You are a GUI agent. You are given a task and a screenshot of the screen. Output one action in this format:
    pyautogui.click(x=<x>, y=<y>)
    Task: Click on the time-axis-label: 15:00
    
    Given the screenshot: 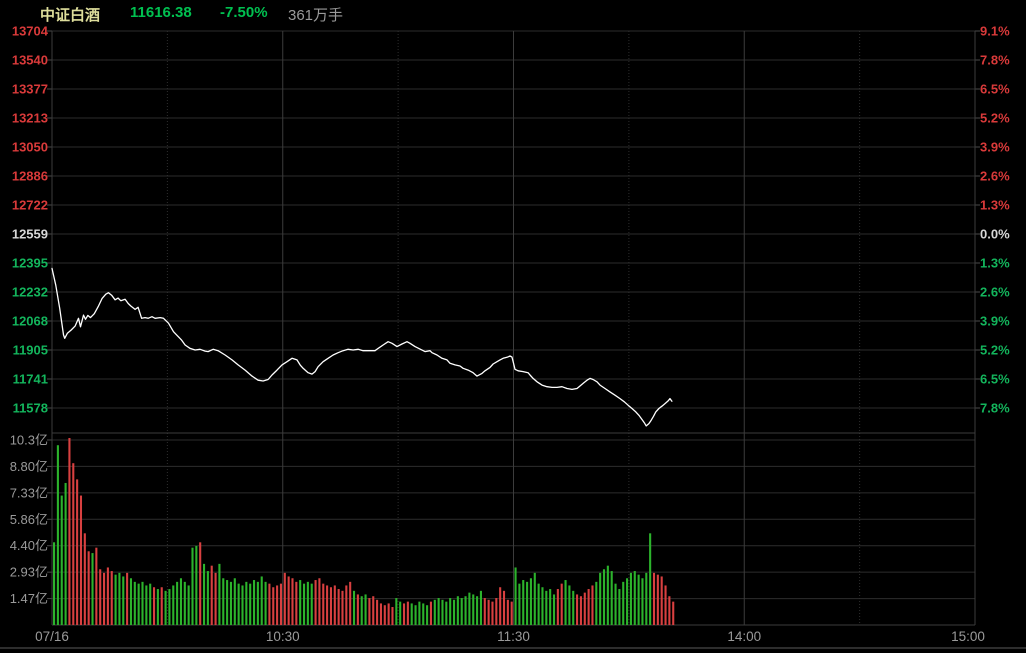 What is the action you would take?
    pyautogui.click(x=968, y=636)
    